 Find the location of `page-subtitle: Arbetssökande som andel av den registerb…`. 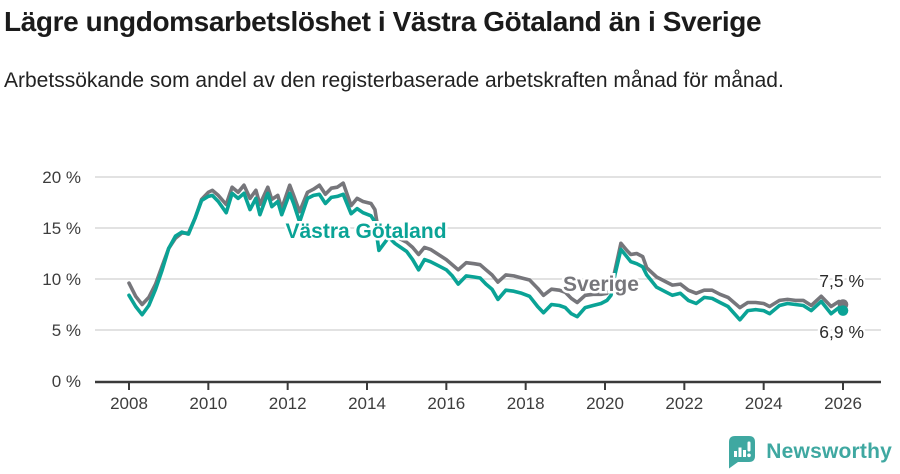

page-subtitle: Arbetssökande som andel av den registerb… is located at coordinates (394, 80).